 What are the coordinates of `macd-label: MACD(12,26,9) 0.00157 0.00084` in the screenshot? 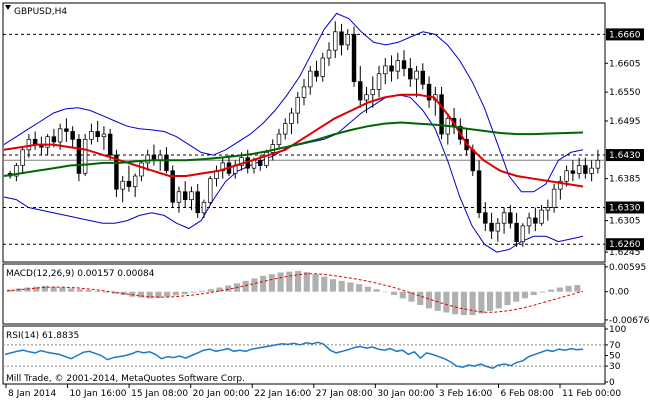 It's located at (80, 274).